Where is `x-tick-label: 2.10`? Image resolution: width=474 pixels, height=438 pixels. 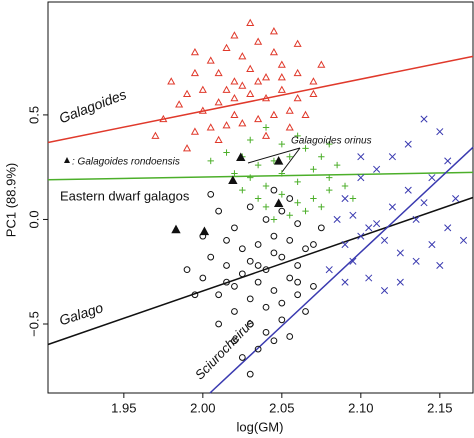 x-tick-label: 2.10 is located at coordinates (360, 407).